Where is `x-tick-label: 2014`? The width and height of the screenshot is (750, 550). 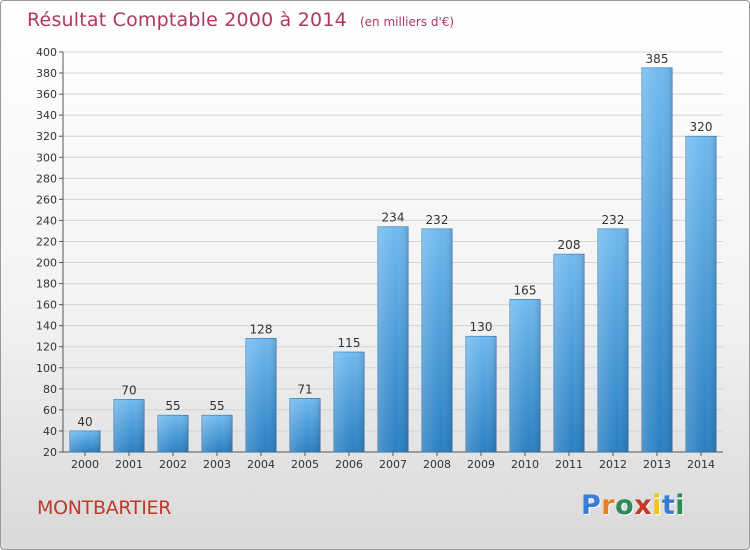
x-tick-label: 2014 is located at coordinates (701, 464).